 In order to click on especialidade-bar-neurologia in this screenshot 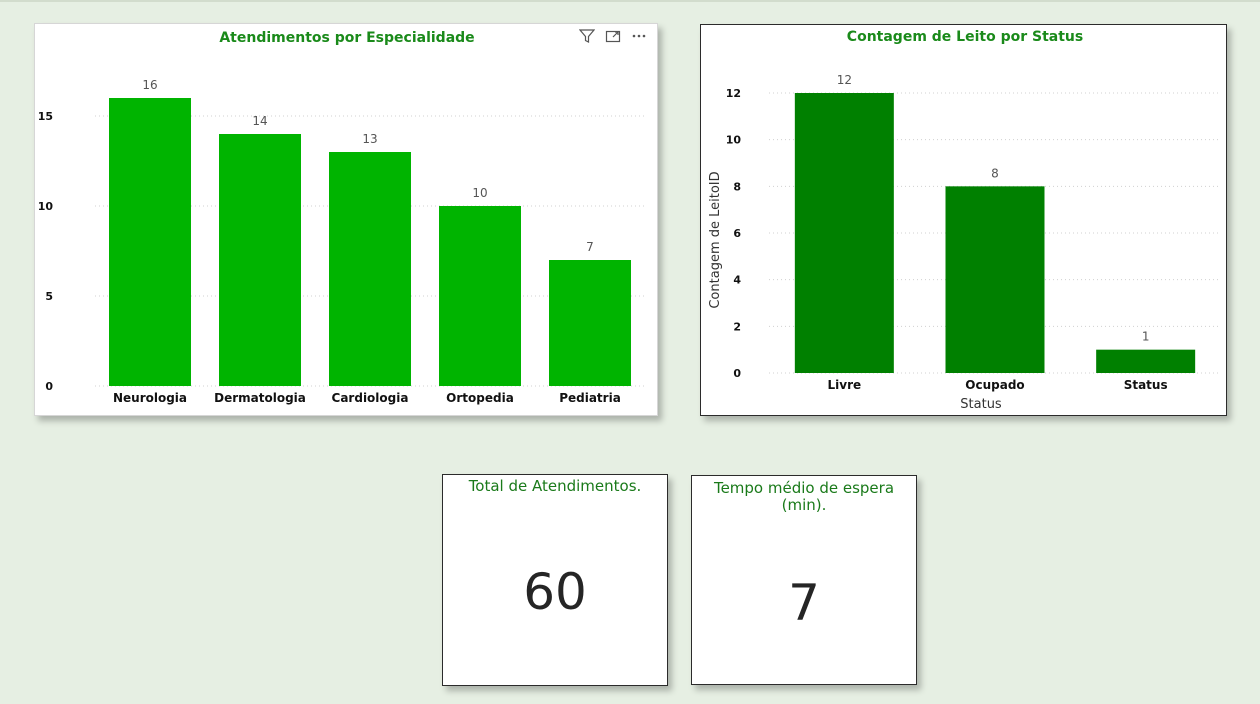, I will do `click(150, 242)`.